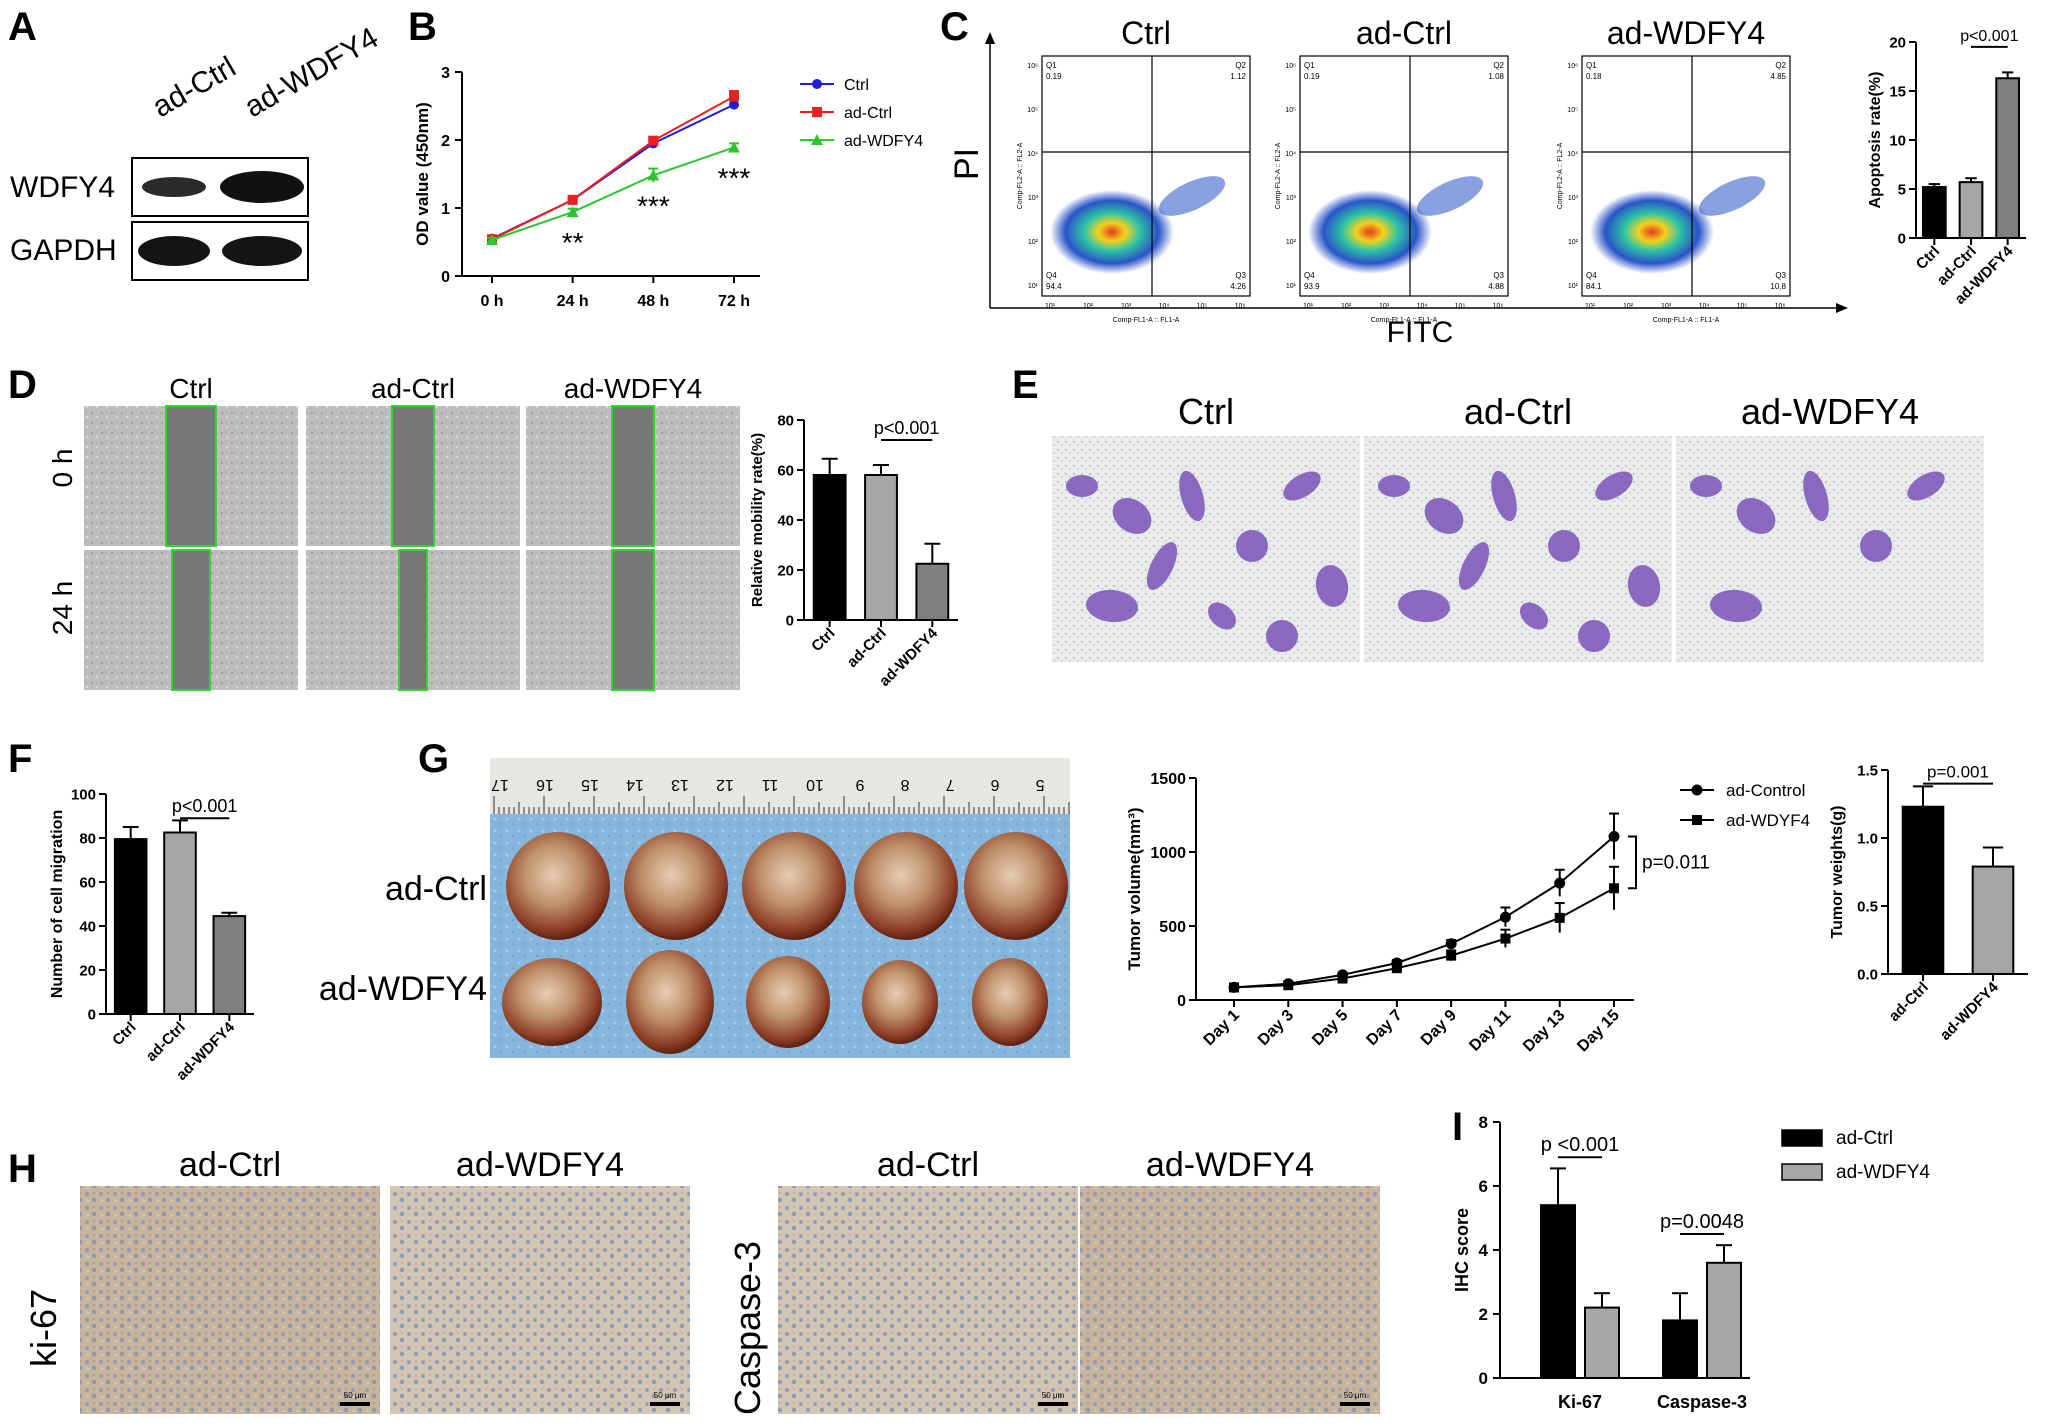 This screenshot has width=2050, height=1424. What do you see at coordinates (734, 177) in the screenshot?
I see `significance-stars: ***` at bounding box center [734, 177].